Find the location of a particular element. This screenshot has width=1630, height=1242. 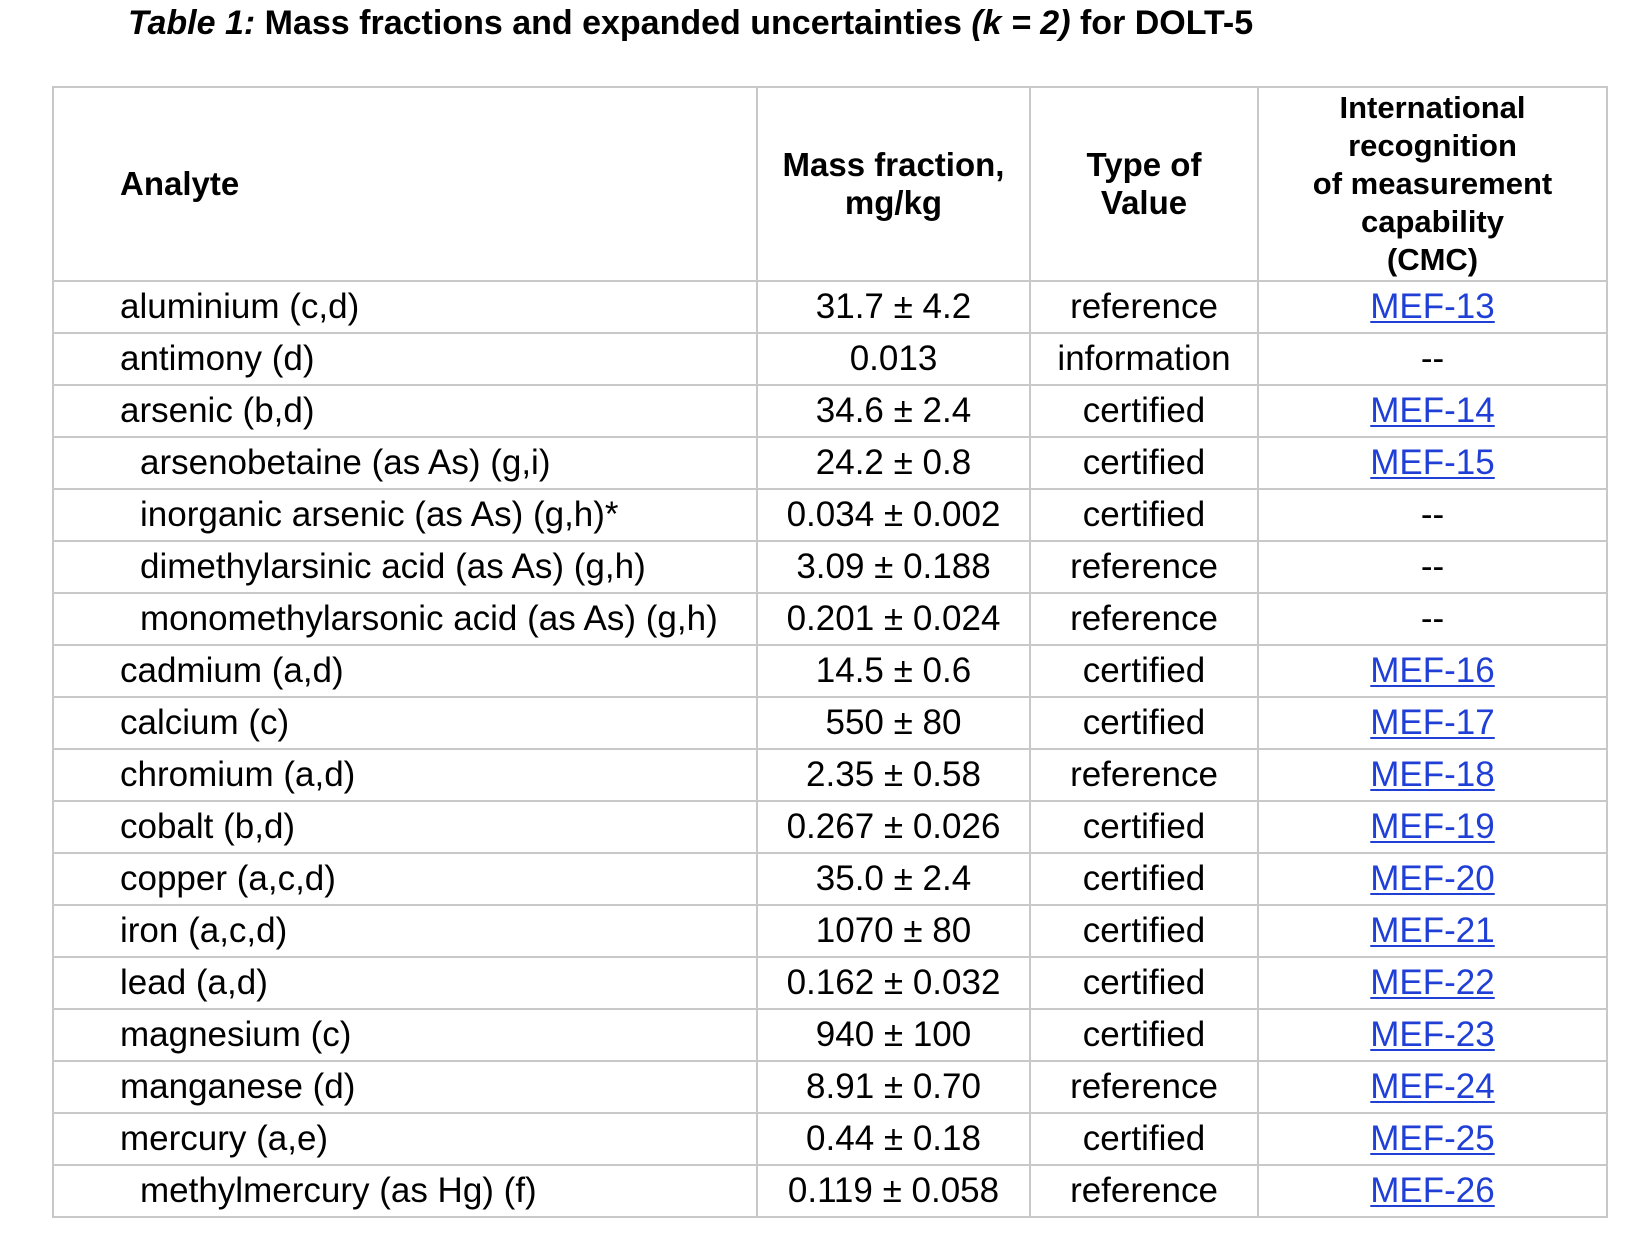

cmc-cell: MEF-13 is located at coordinates (1432, 307).